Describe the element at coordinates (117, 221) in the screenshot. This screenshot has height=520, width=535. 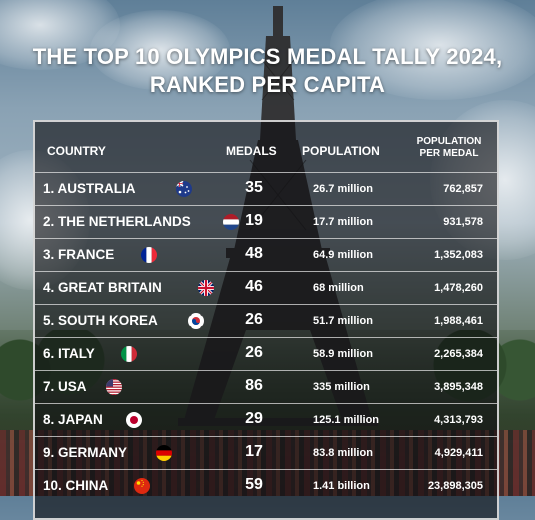
I see `country-name: 2. THE NETHERLANDS` at that location.